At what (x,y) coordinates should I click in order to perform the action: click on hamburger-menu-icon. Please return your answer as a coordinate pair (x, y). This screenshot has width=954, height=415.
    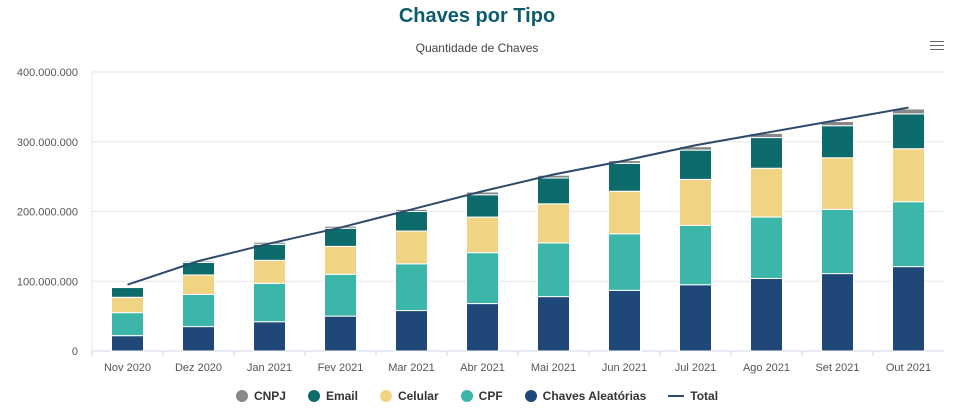
    Looking at the image, I should click on (937, 45).